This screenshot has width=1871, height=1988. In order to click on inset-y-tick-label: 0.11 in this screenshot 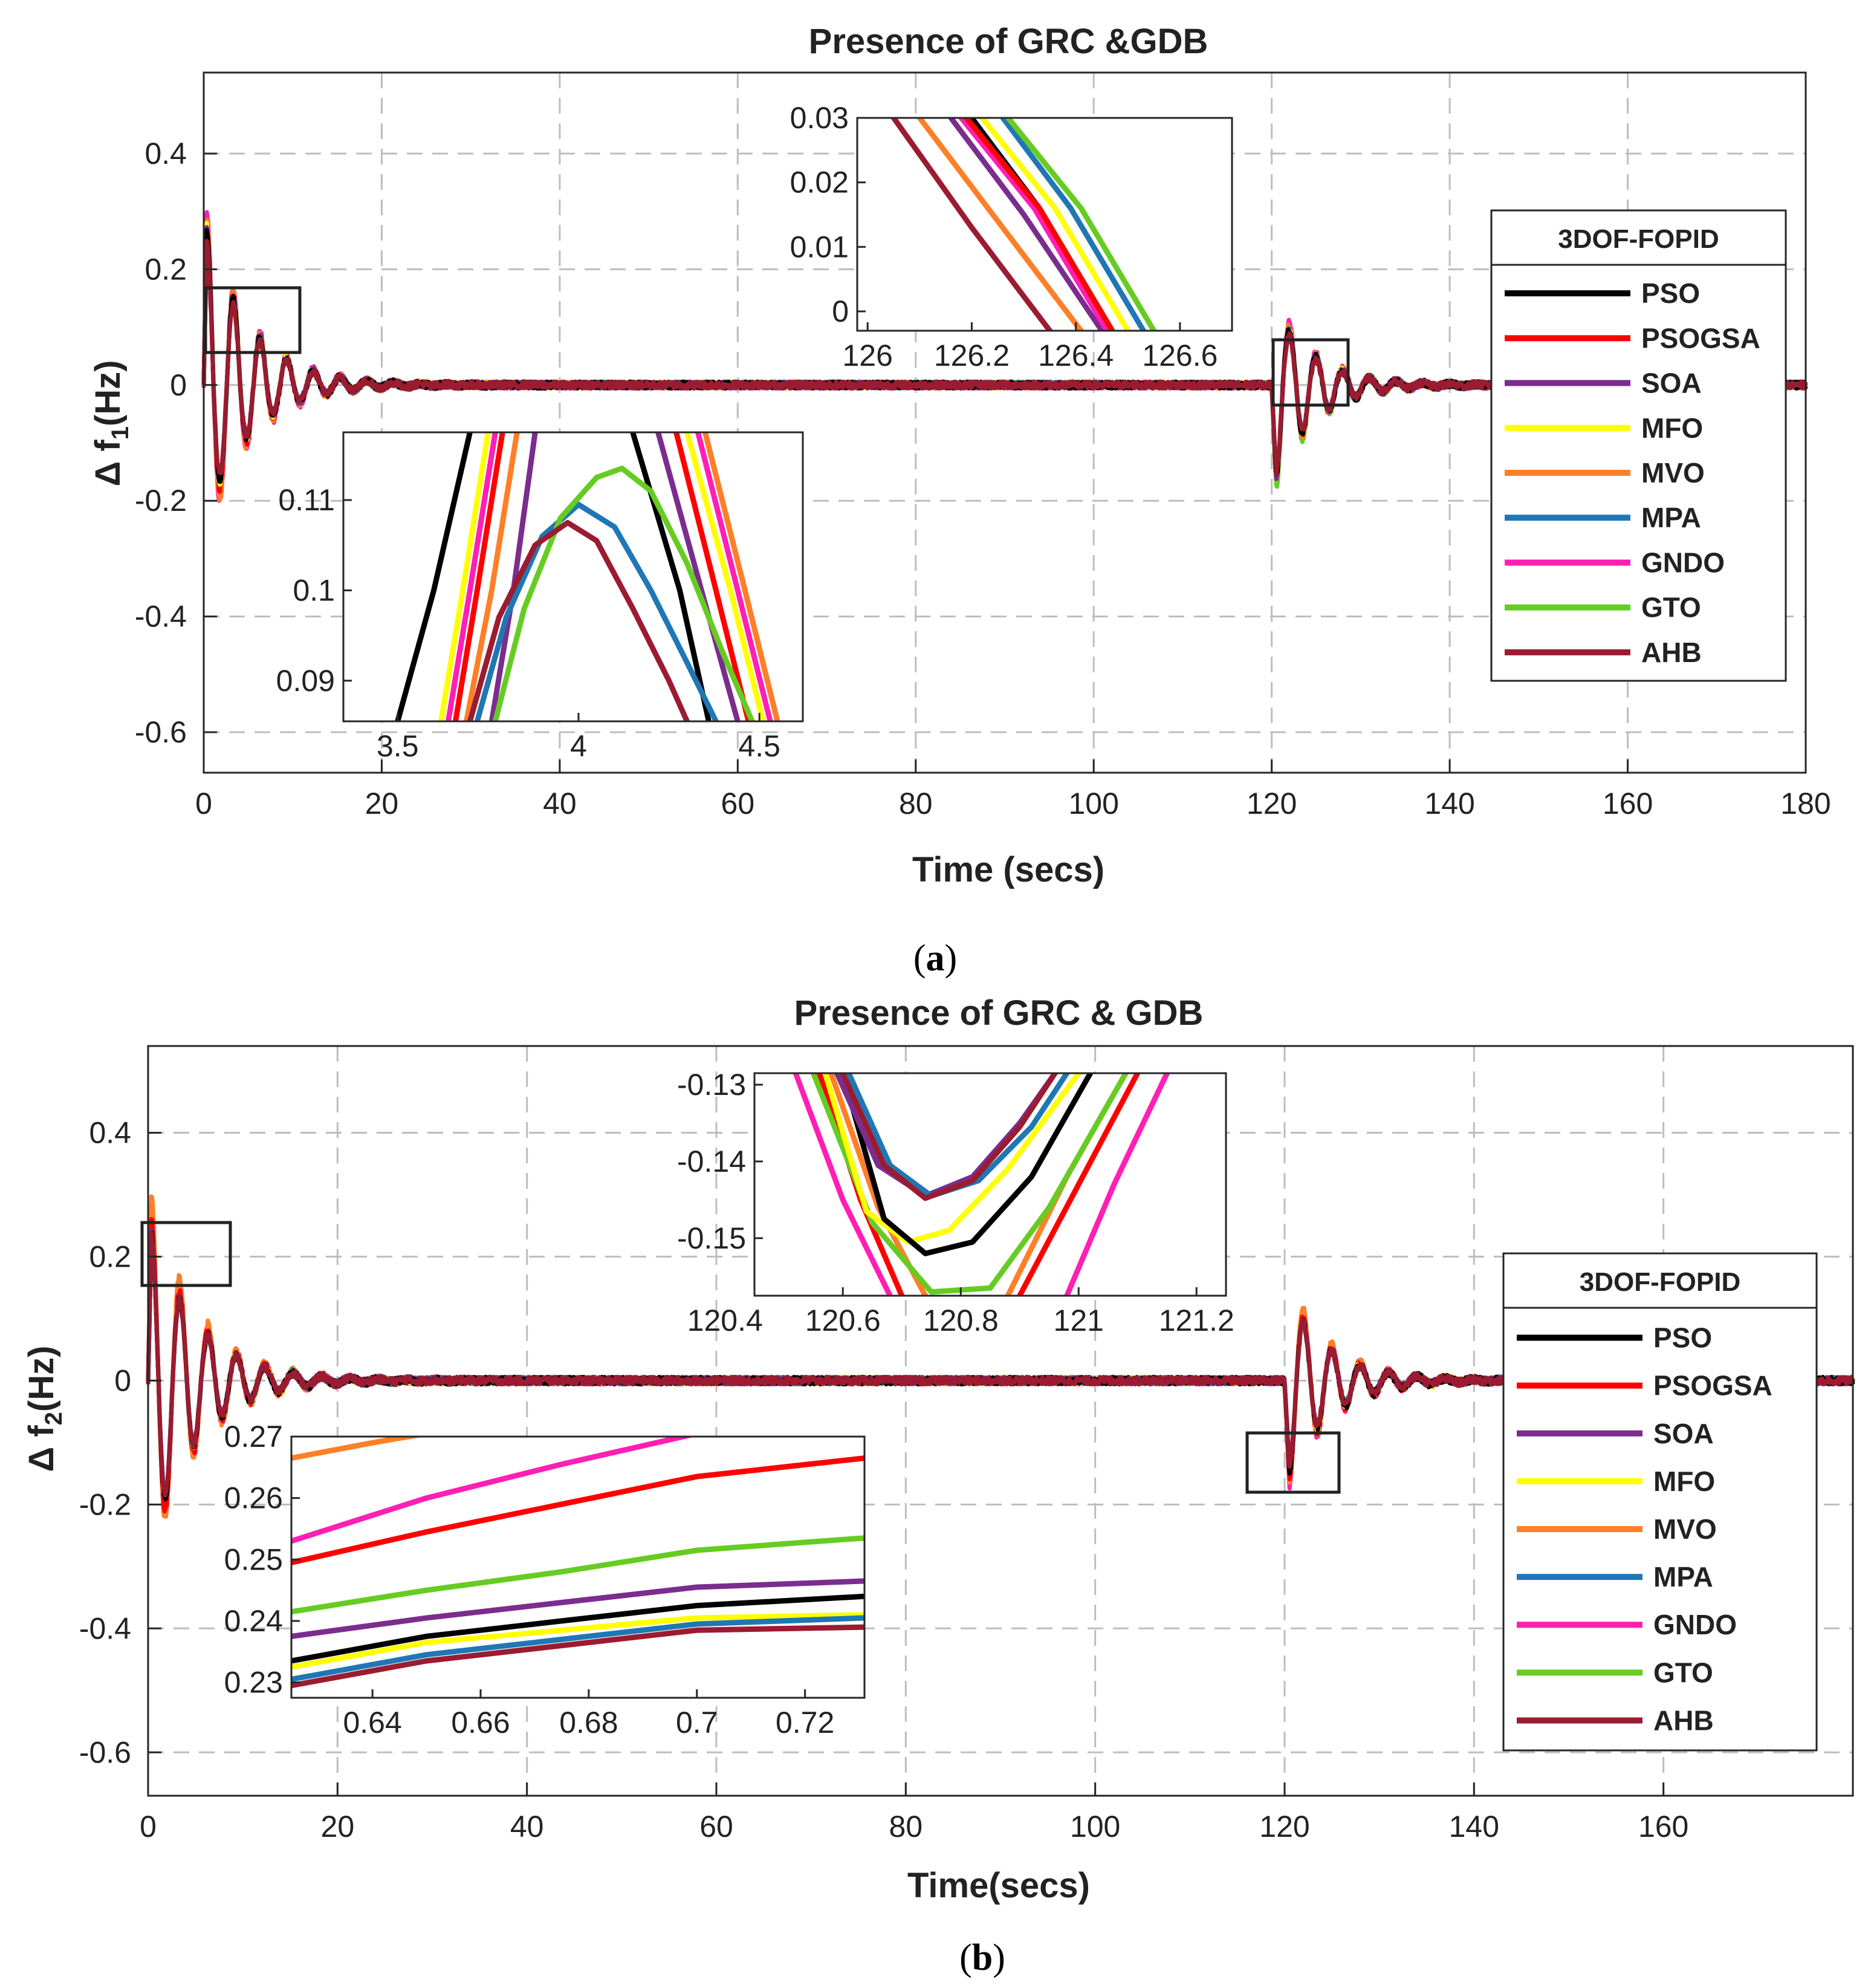, I will do `click(306, 500)`.